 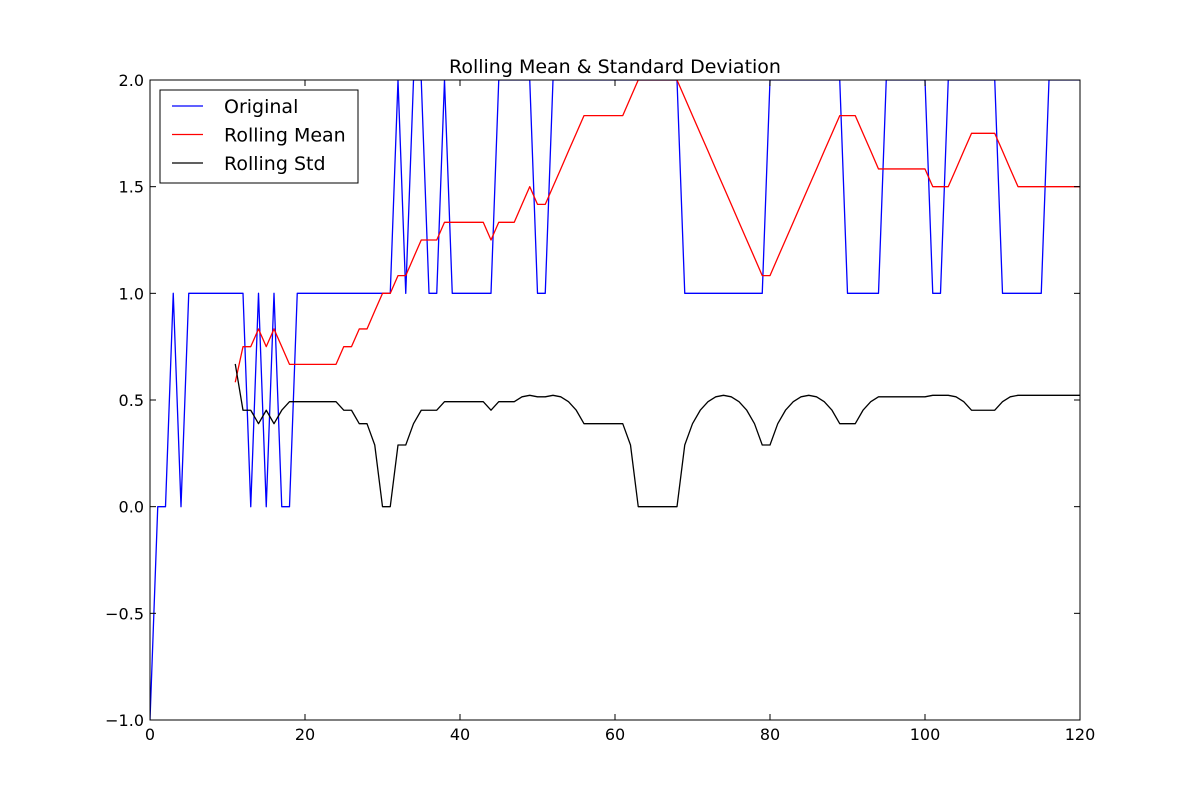 I want to click on legend-entry: Rolling Mean, so click(x=285, y=136).